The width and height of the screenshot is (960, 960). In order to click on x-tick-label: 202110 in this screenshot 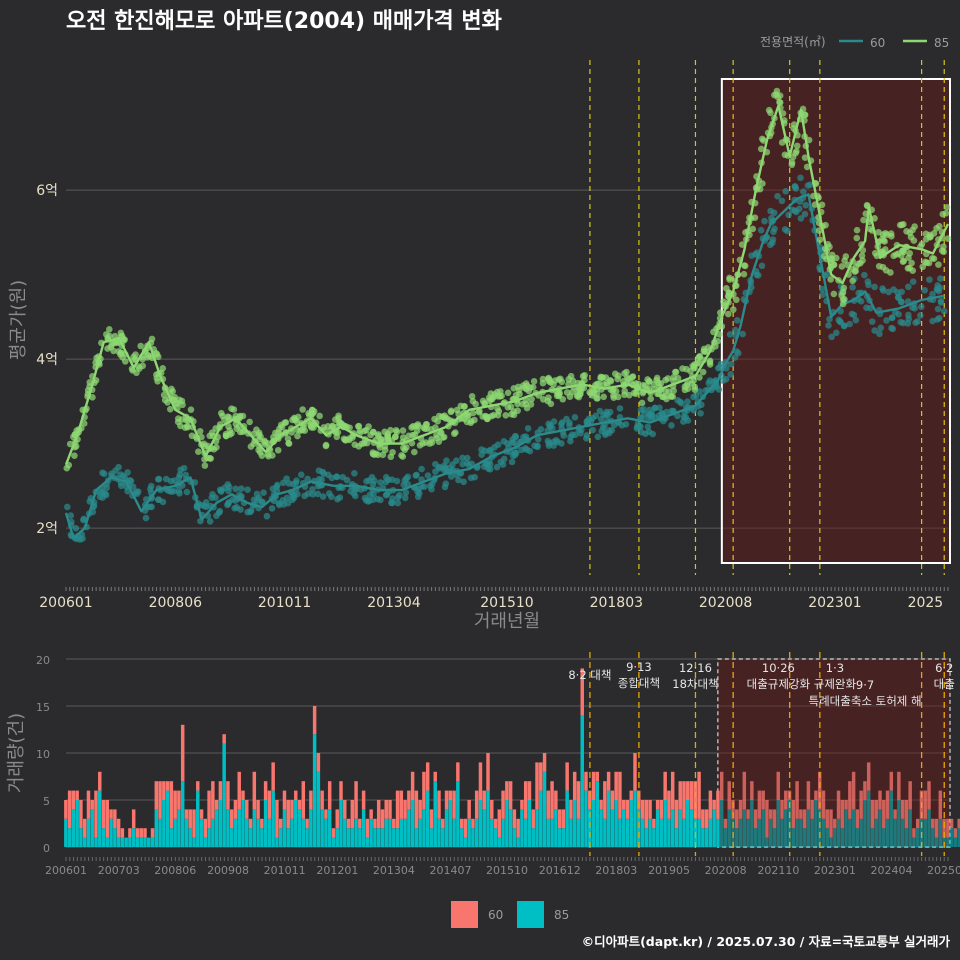, I will do `click(778, 870)`.